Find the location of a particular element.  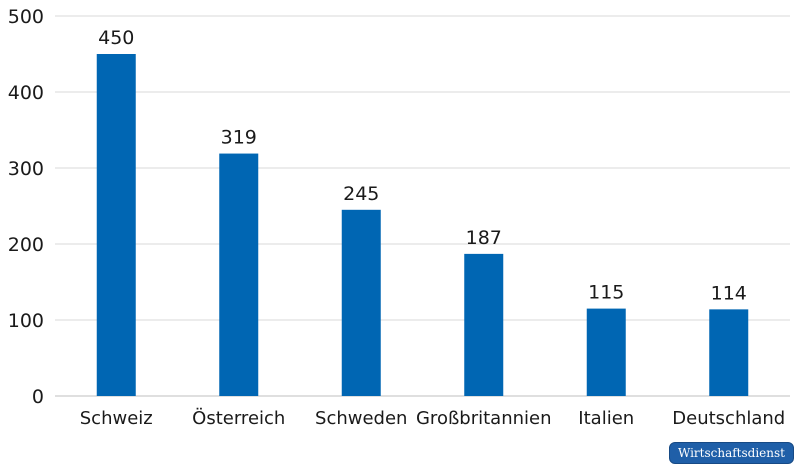

y-tick-label: 200 is located at coordinates (26, 245).